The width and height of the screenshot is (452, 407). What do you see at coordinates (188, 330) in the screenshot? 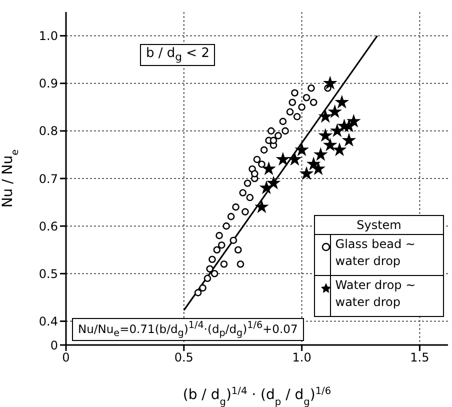
I see `text: Nu/Nu$_{e}$=0.71(b/d$_{g}$)$^{1/4}$·(d$_{p}$/d$_{g}$)$^{1/6}$+0.07` at bounding box center [188, 330].